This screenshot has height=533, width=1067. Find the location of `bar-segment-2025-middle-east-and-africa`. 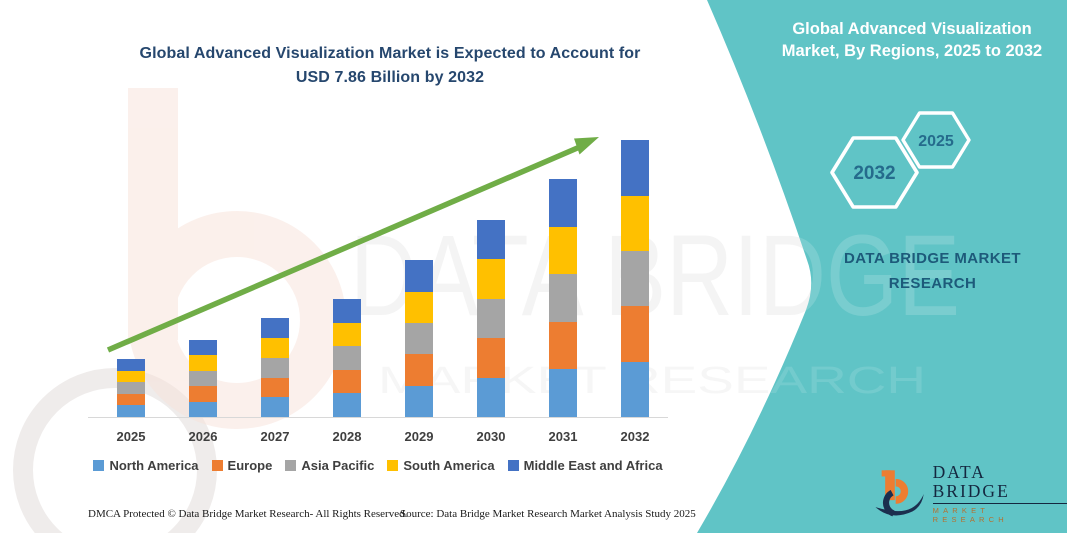

bar-segment-2025-middle-east-and-africa is located at coordinates (131, 364).